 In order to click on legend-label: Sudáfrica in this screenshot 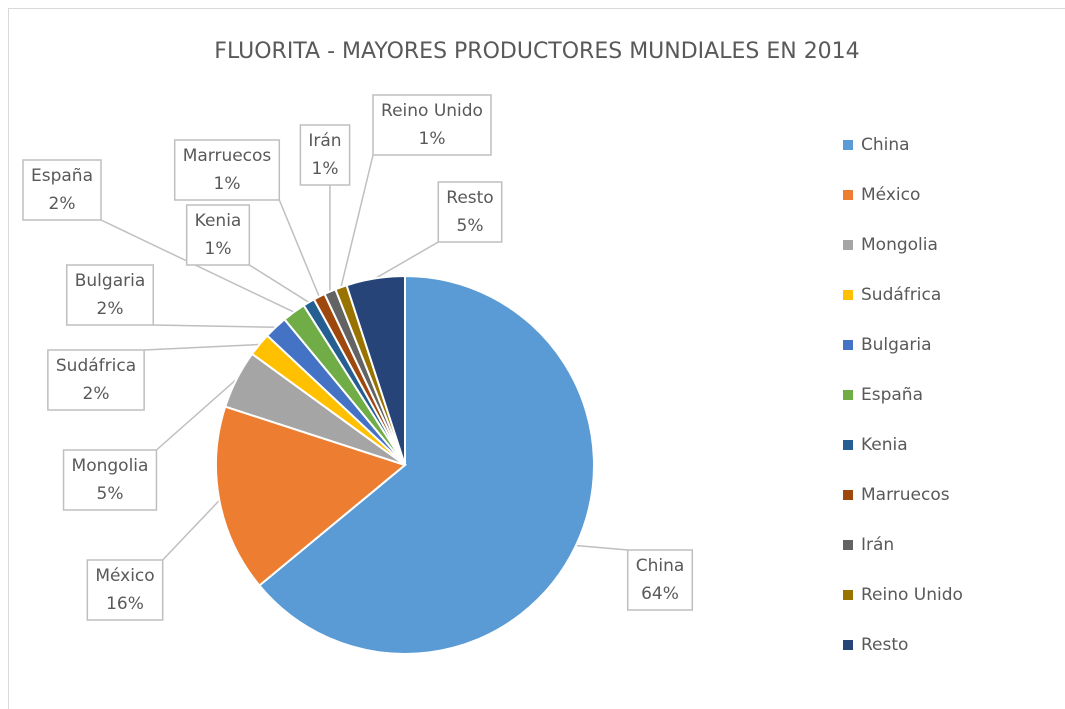, I will do `click(901, 295)`.